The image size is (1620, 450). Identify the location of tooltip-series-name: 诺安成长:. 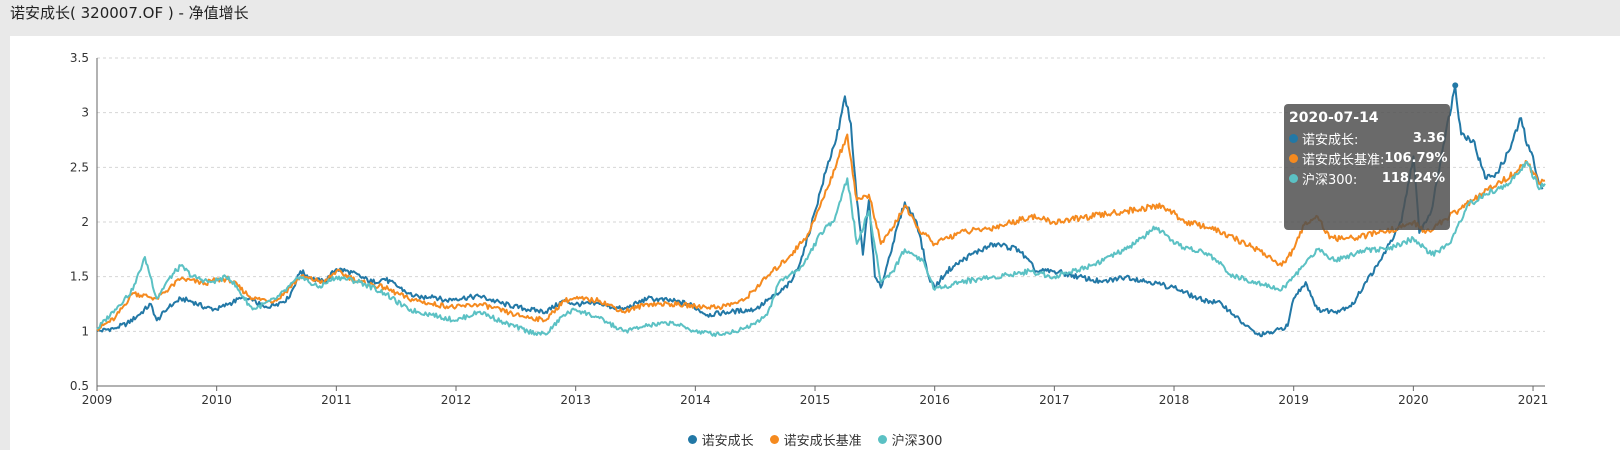
(1330, 140).